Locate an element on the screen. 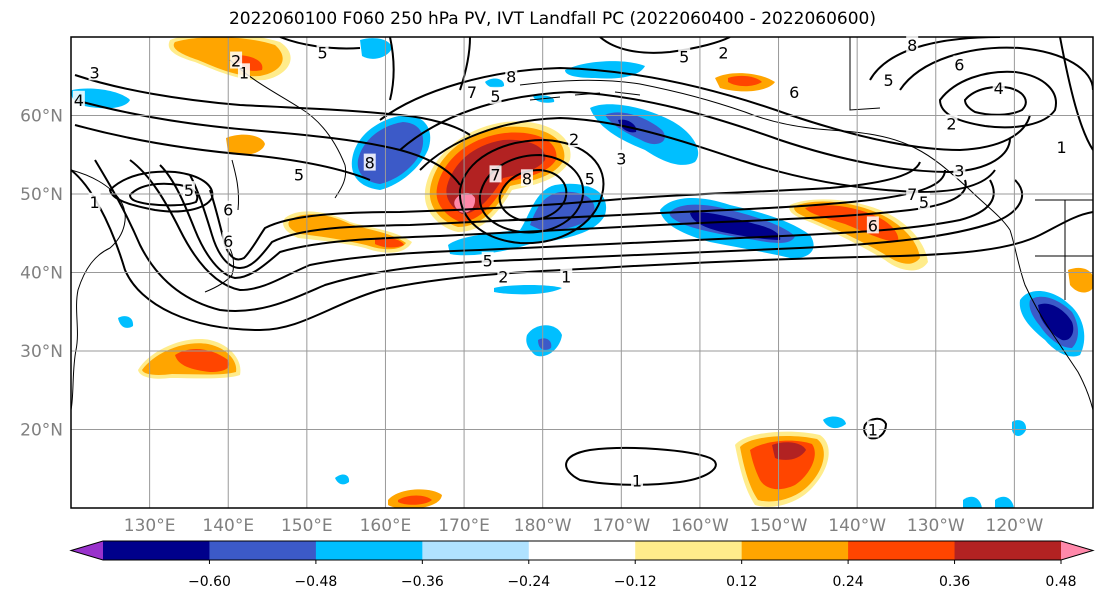 The width and height of the screenshot is (1105, 601). colorbar-tick-label: 0.36 is located at coordinates (954, 582).